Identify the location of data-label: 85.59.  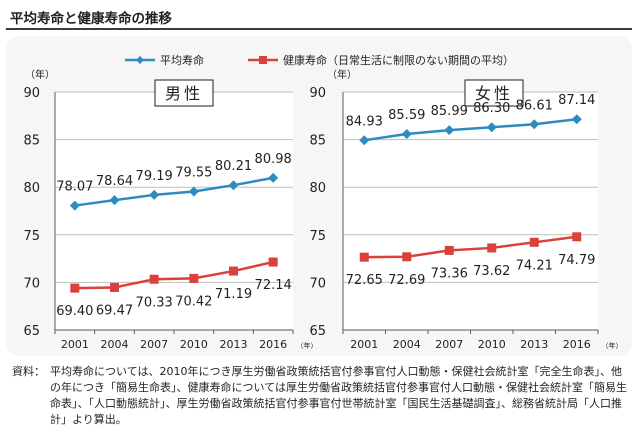
(406, 115).